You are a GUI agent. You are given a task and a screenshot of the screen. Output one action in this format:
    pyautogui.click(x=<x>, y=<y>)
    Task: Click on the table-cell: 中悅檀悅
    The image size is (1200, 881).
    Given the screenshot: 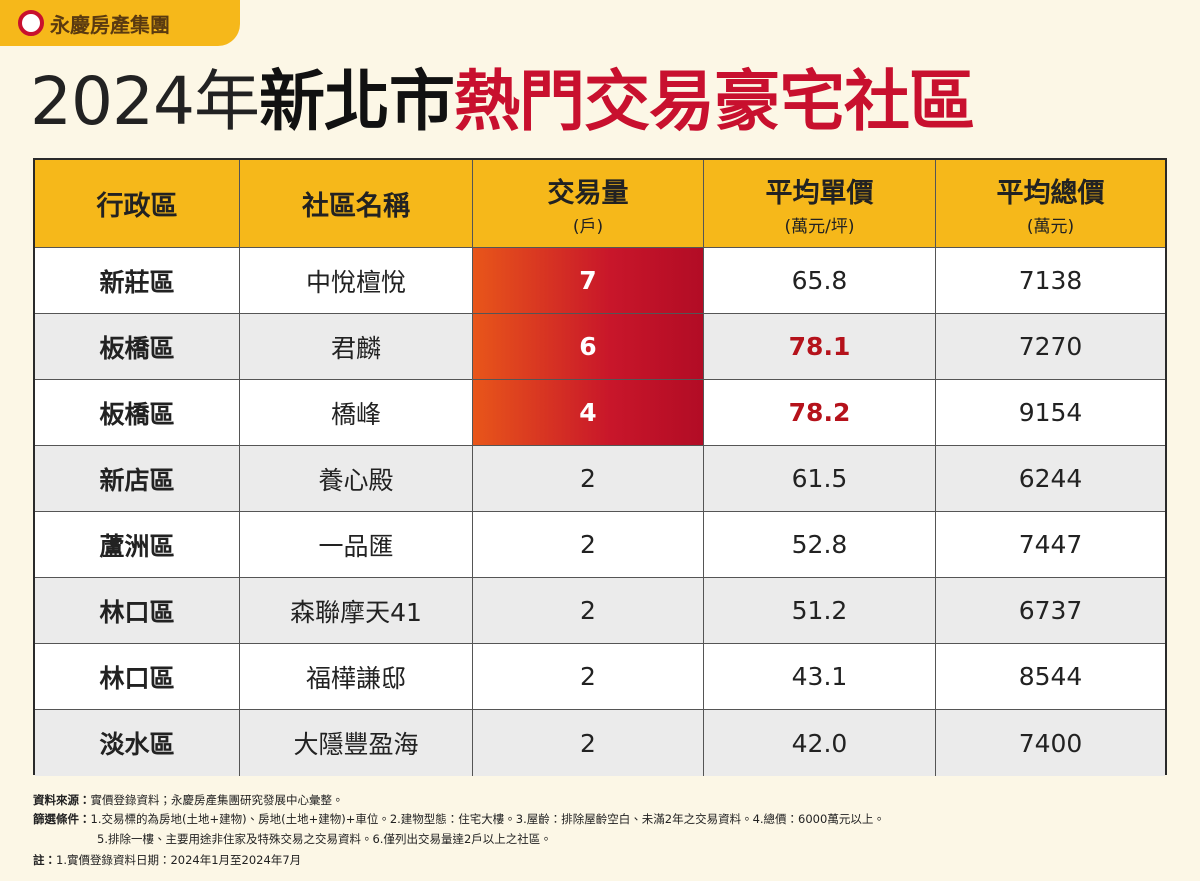 What is the action you would take?
    pyautogui.click(x=356, y=281)
    